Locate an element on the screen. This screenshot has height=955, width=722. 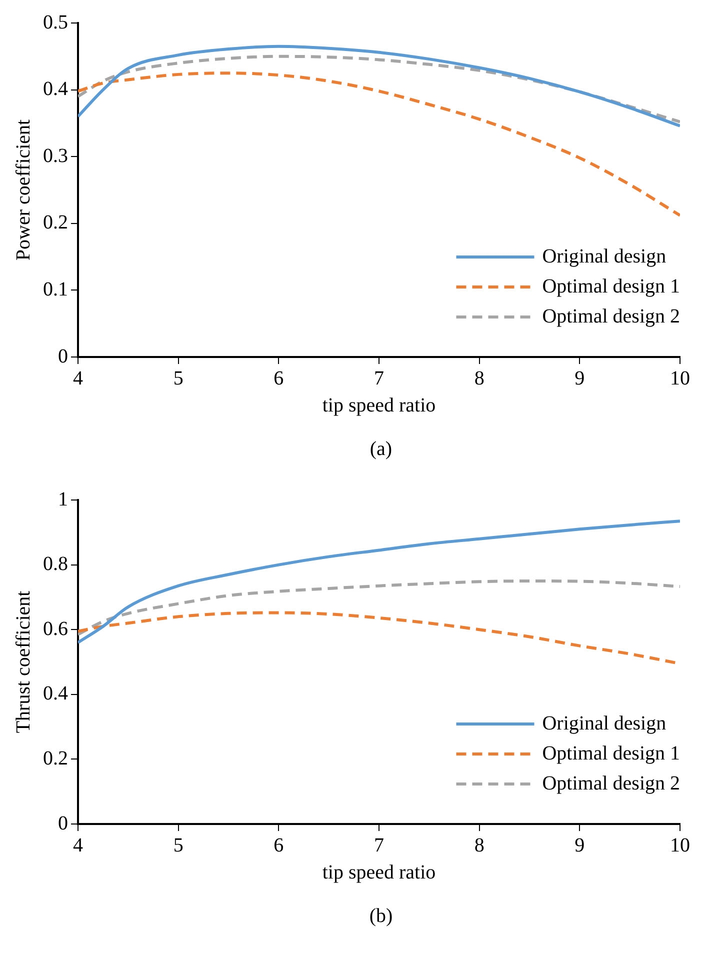
y-tick-label: 0.1 is located at coordinates (55, 289).